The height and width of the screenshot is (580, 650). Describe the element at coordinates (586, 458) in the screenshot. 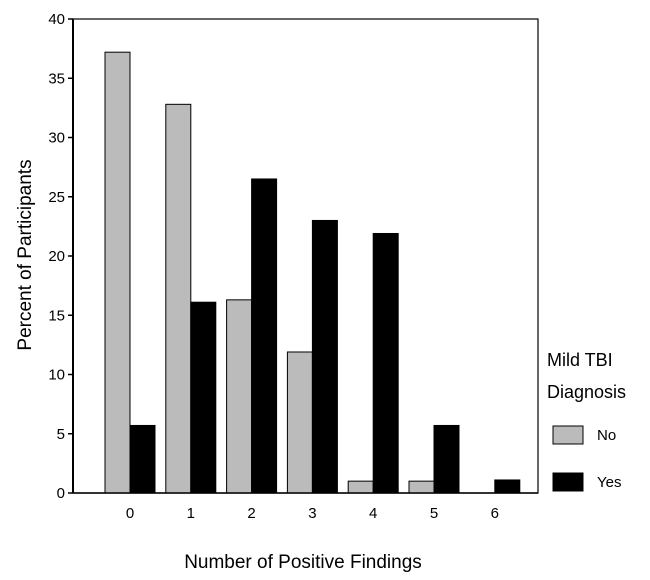

I see `legend-items: No Yes` at that location.